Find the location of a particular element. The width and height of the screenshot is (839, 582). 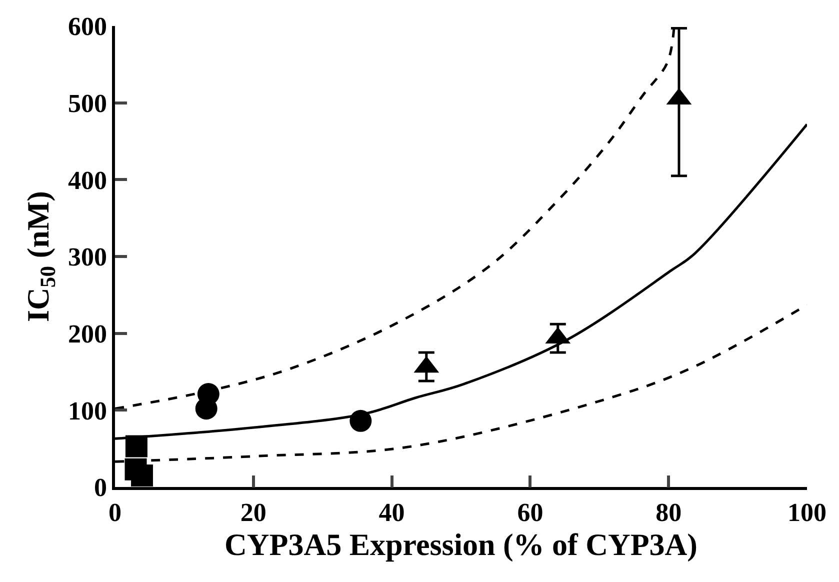

y-tick-label: 100 is located at coordinates (88, 411).